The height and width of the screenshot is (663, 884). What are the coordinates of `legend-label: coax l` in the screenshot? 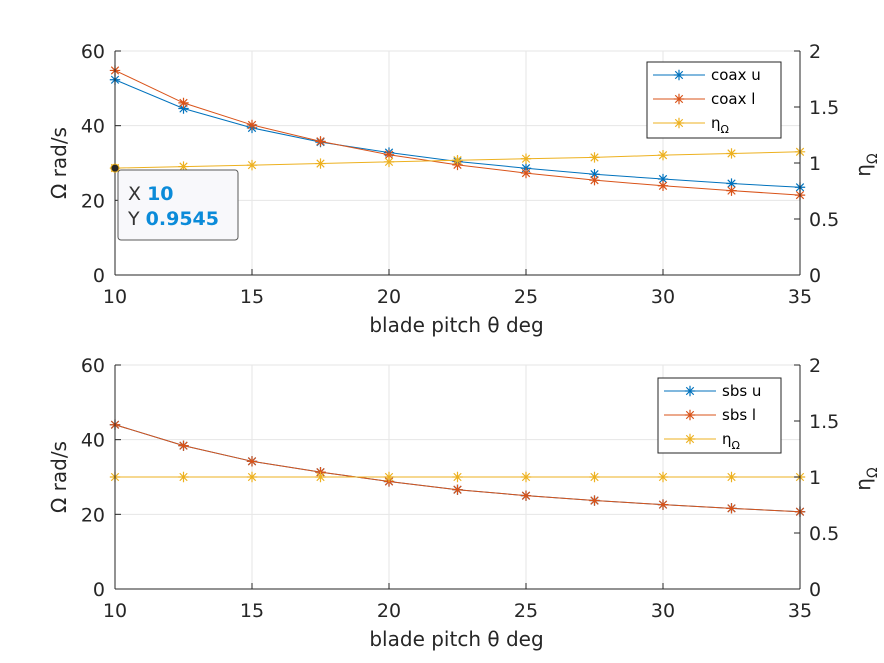 It's located at (733, 99).